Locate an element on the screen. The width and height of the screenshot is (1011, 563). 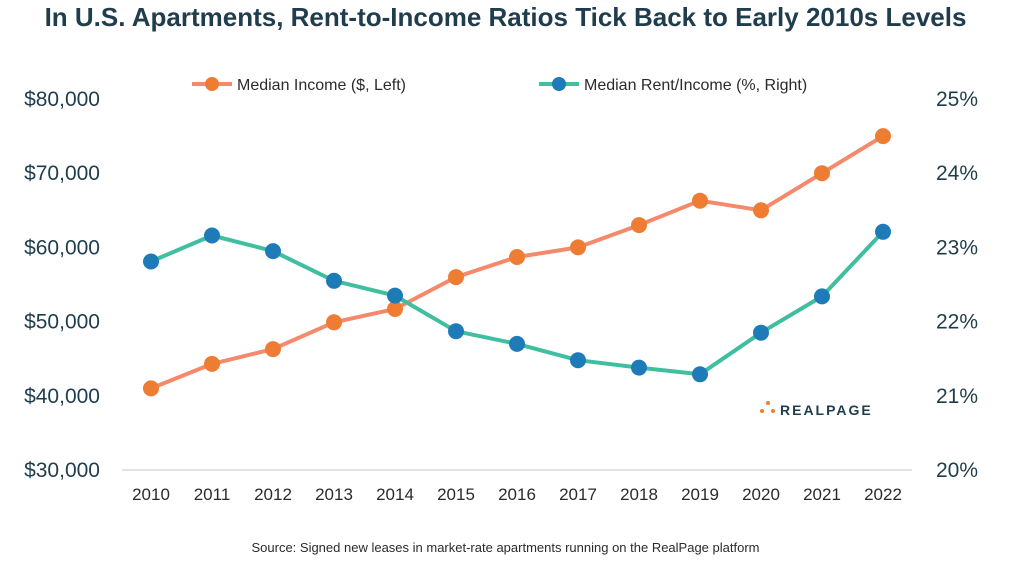
y-right-tick-label: 25% is located at coordinates (957, 99).